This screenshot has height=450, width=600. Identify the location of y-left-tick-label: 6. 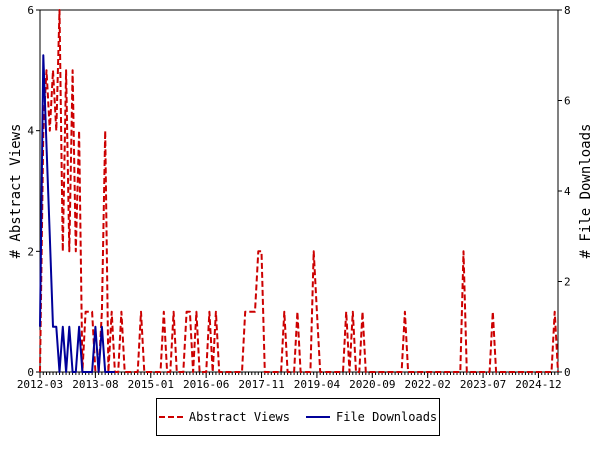
(30, 10).